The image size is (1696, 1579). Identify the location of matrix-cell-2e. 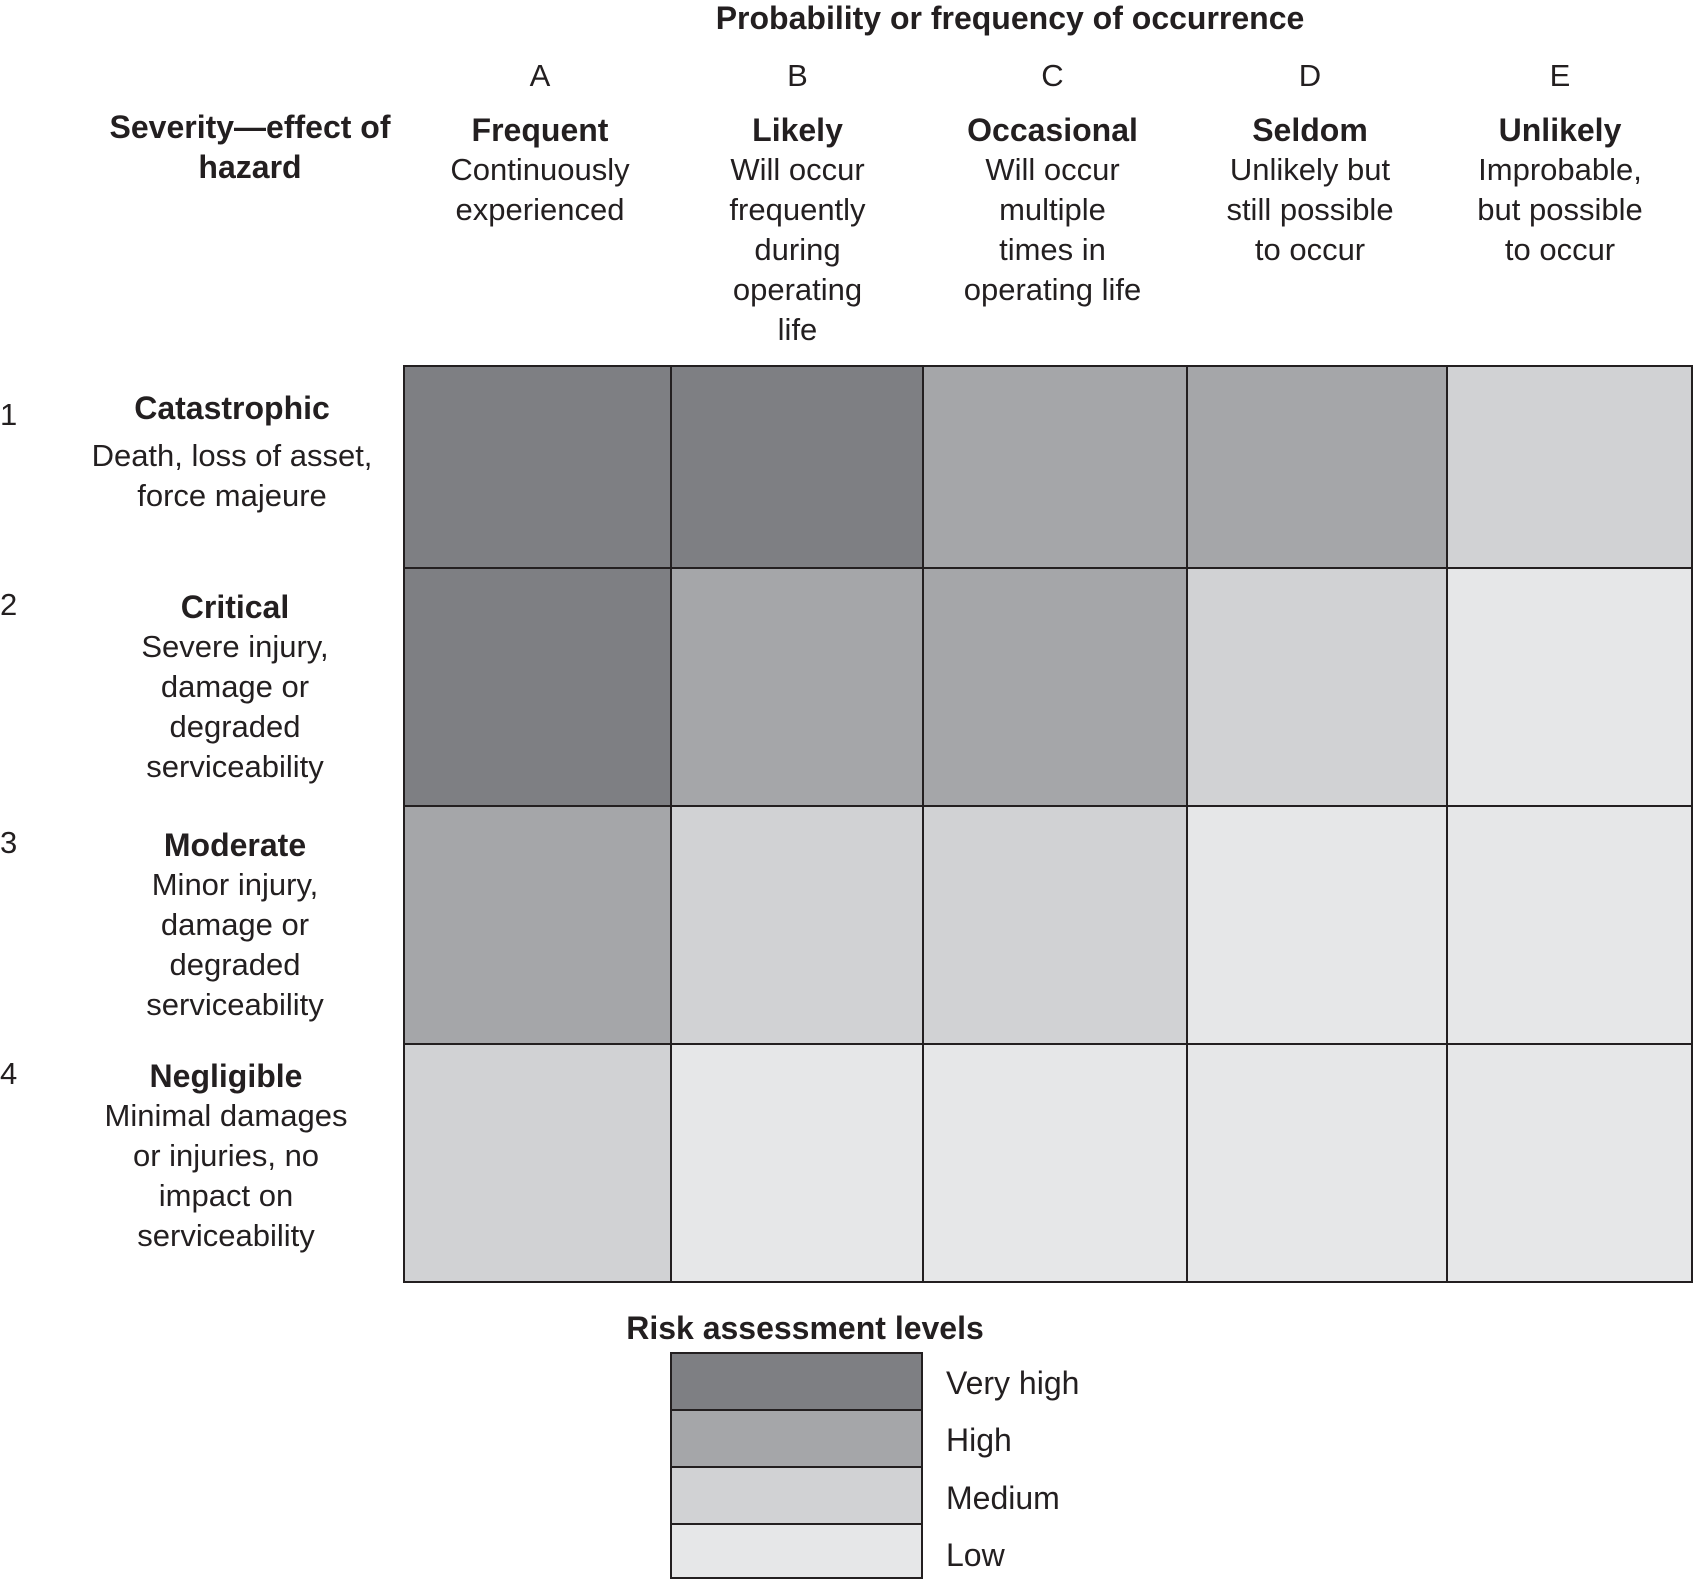
(1569, 688).